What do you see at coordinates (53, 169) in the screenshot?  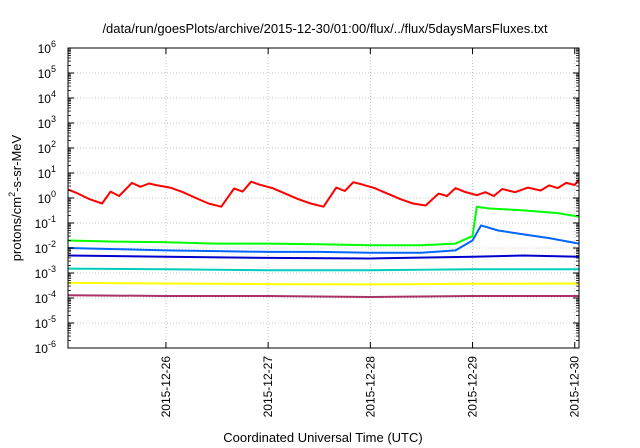 I see `y-tick-label-exp: 1` at bounding box center [53, 169].